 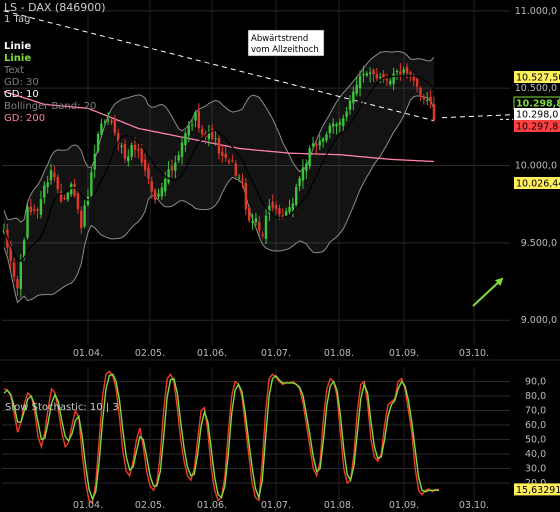 I want to click on main-x-tick-label: 01.09., so click(x=404, y=353).